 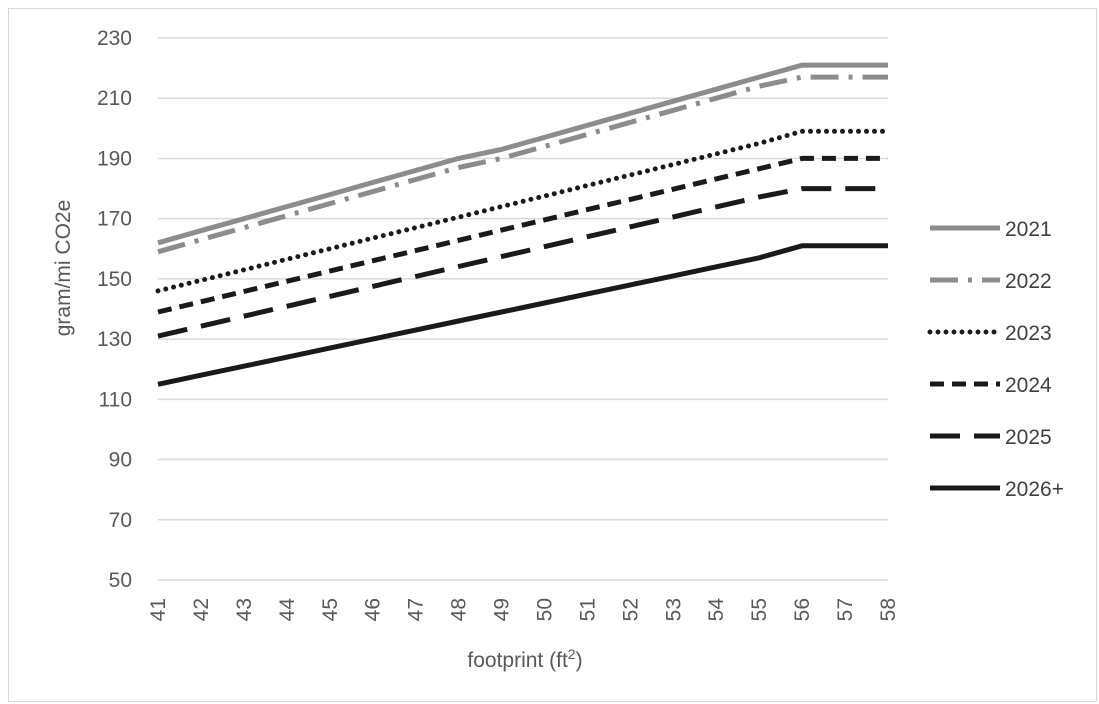 I want to click on x-tick-label: 47, so click(x=416, y=609).